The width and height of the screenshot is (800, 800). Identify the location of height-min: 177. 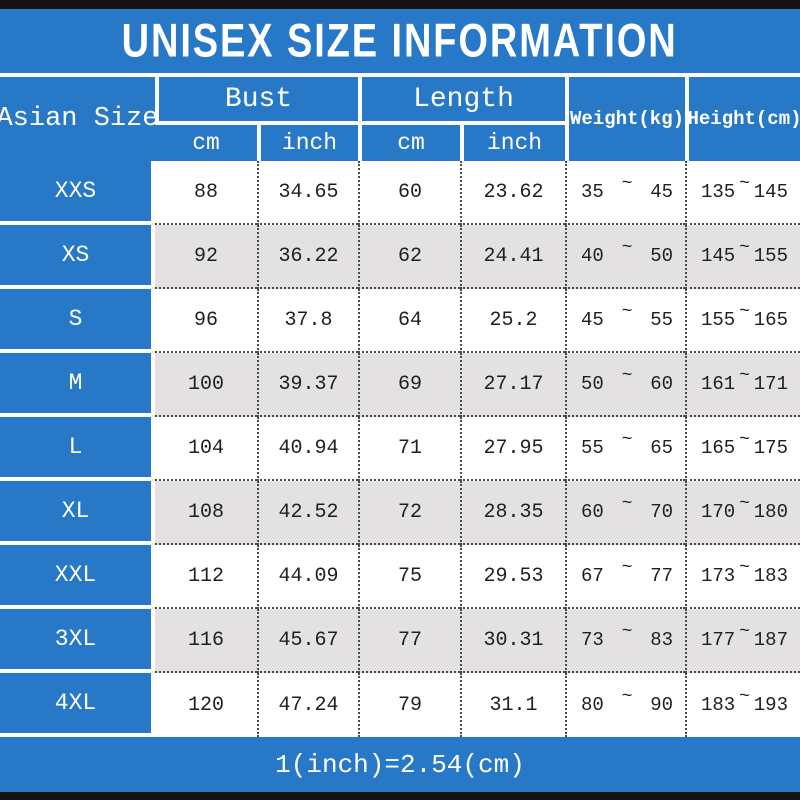
(718, 640).